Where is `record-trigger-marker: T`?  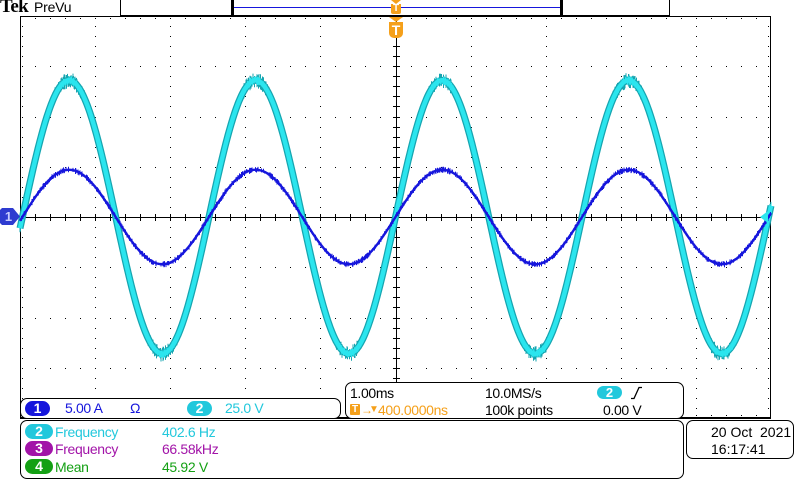 record-trigger-marker: T is located at coordinates (396, 7).